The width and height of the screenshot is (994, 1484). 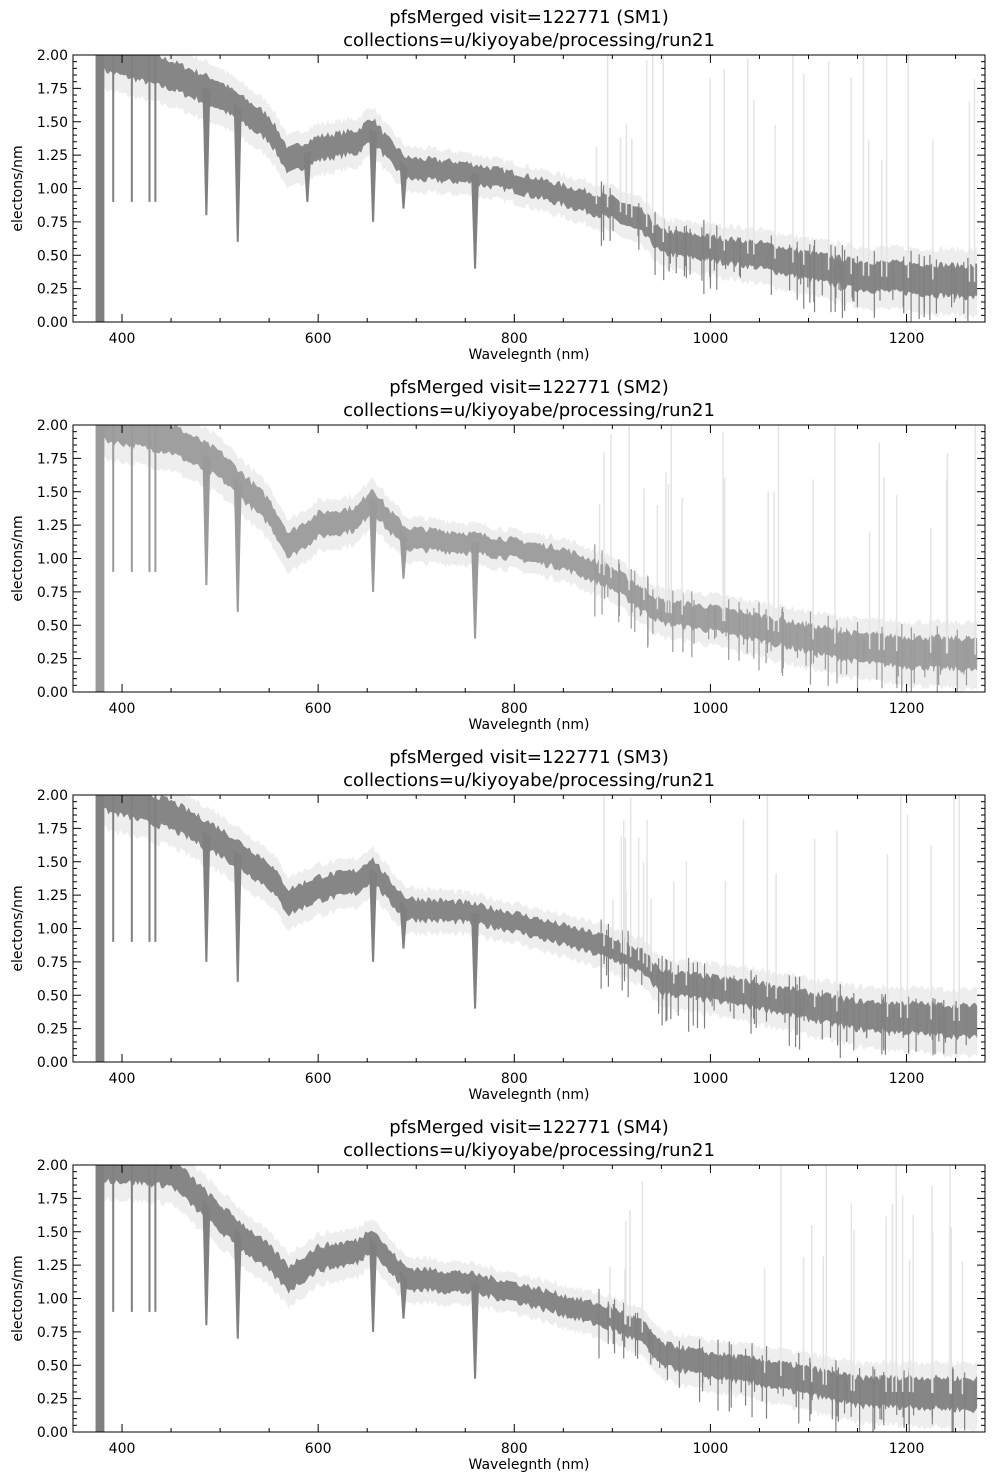 What do you see at coordinates (529, 757) in the screenshot?
I see `subplot-title: pfsMerged visit=122771 (SM3)` at bounding box center [529, 757].